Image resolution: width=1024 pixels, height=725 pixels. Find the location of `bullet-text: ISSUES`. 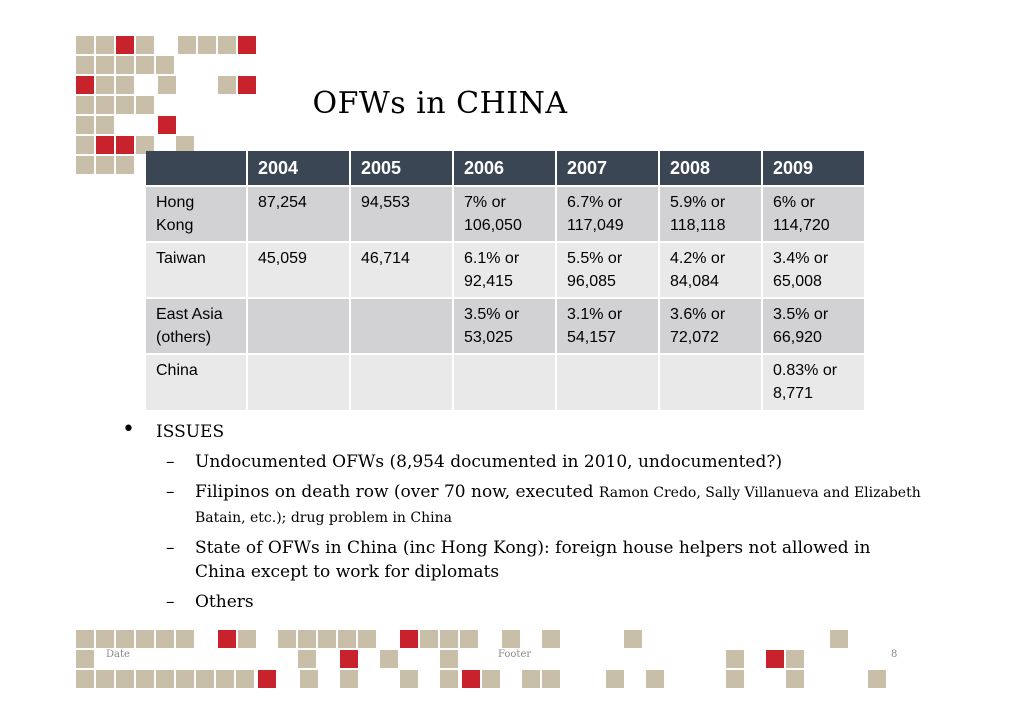

bullet-text: ISSUES is located at coordinates (190, 432).